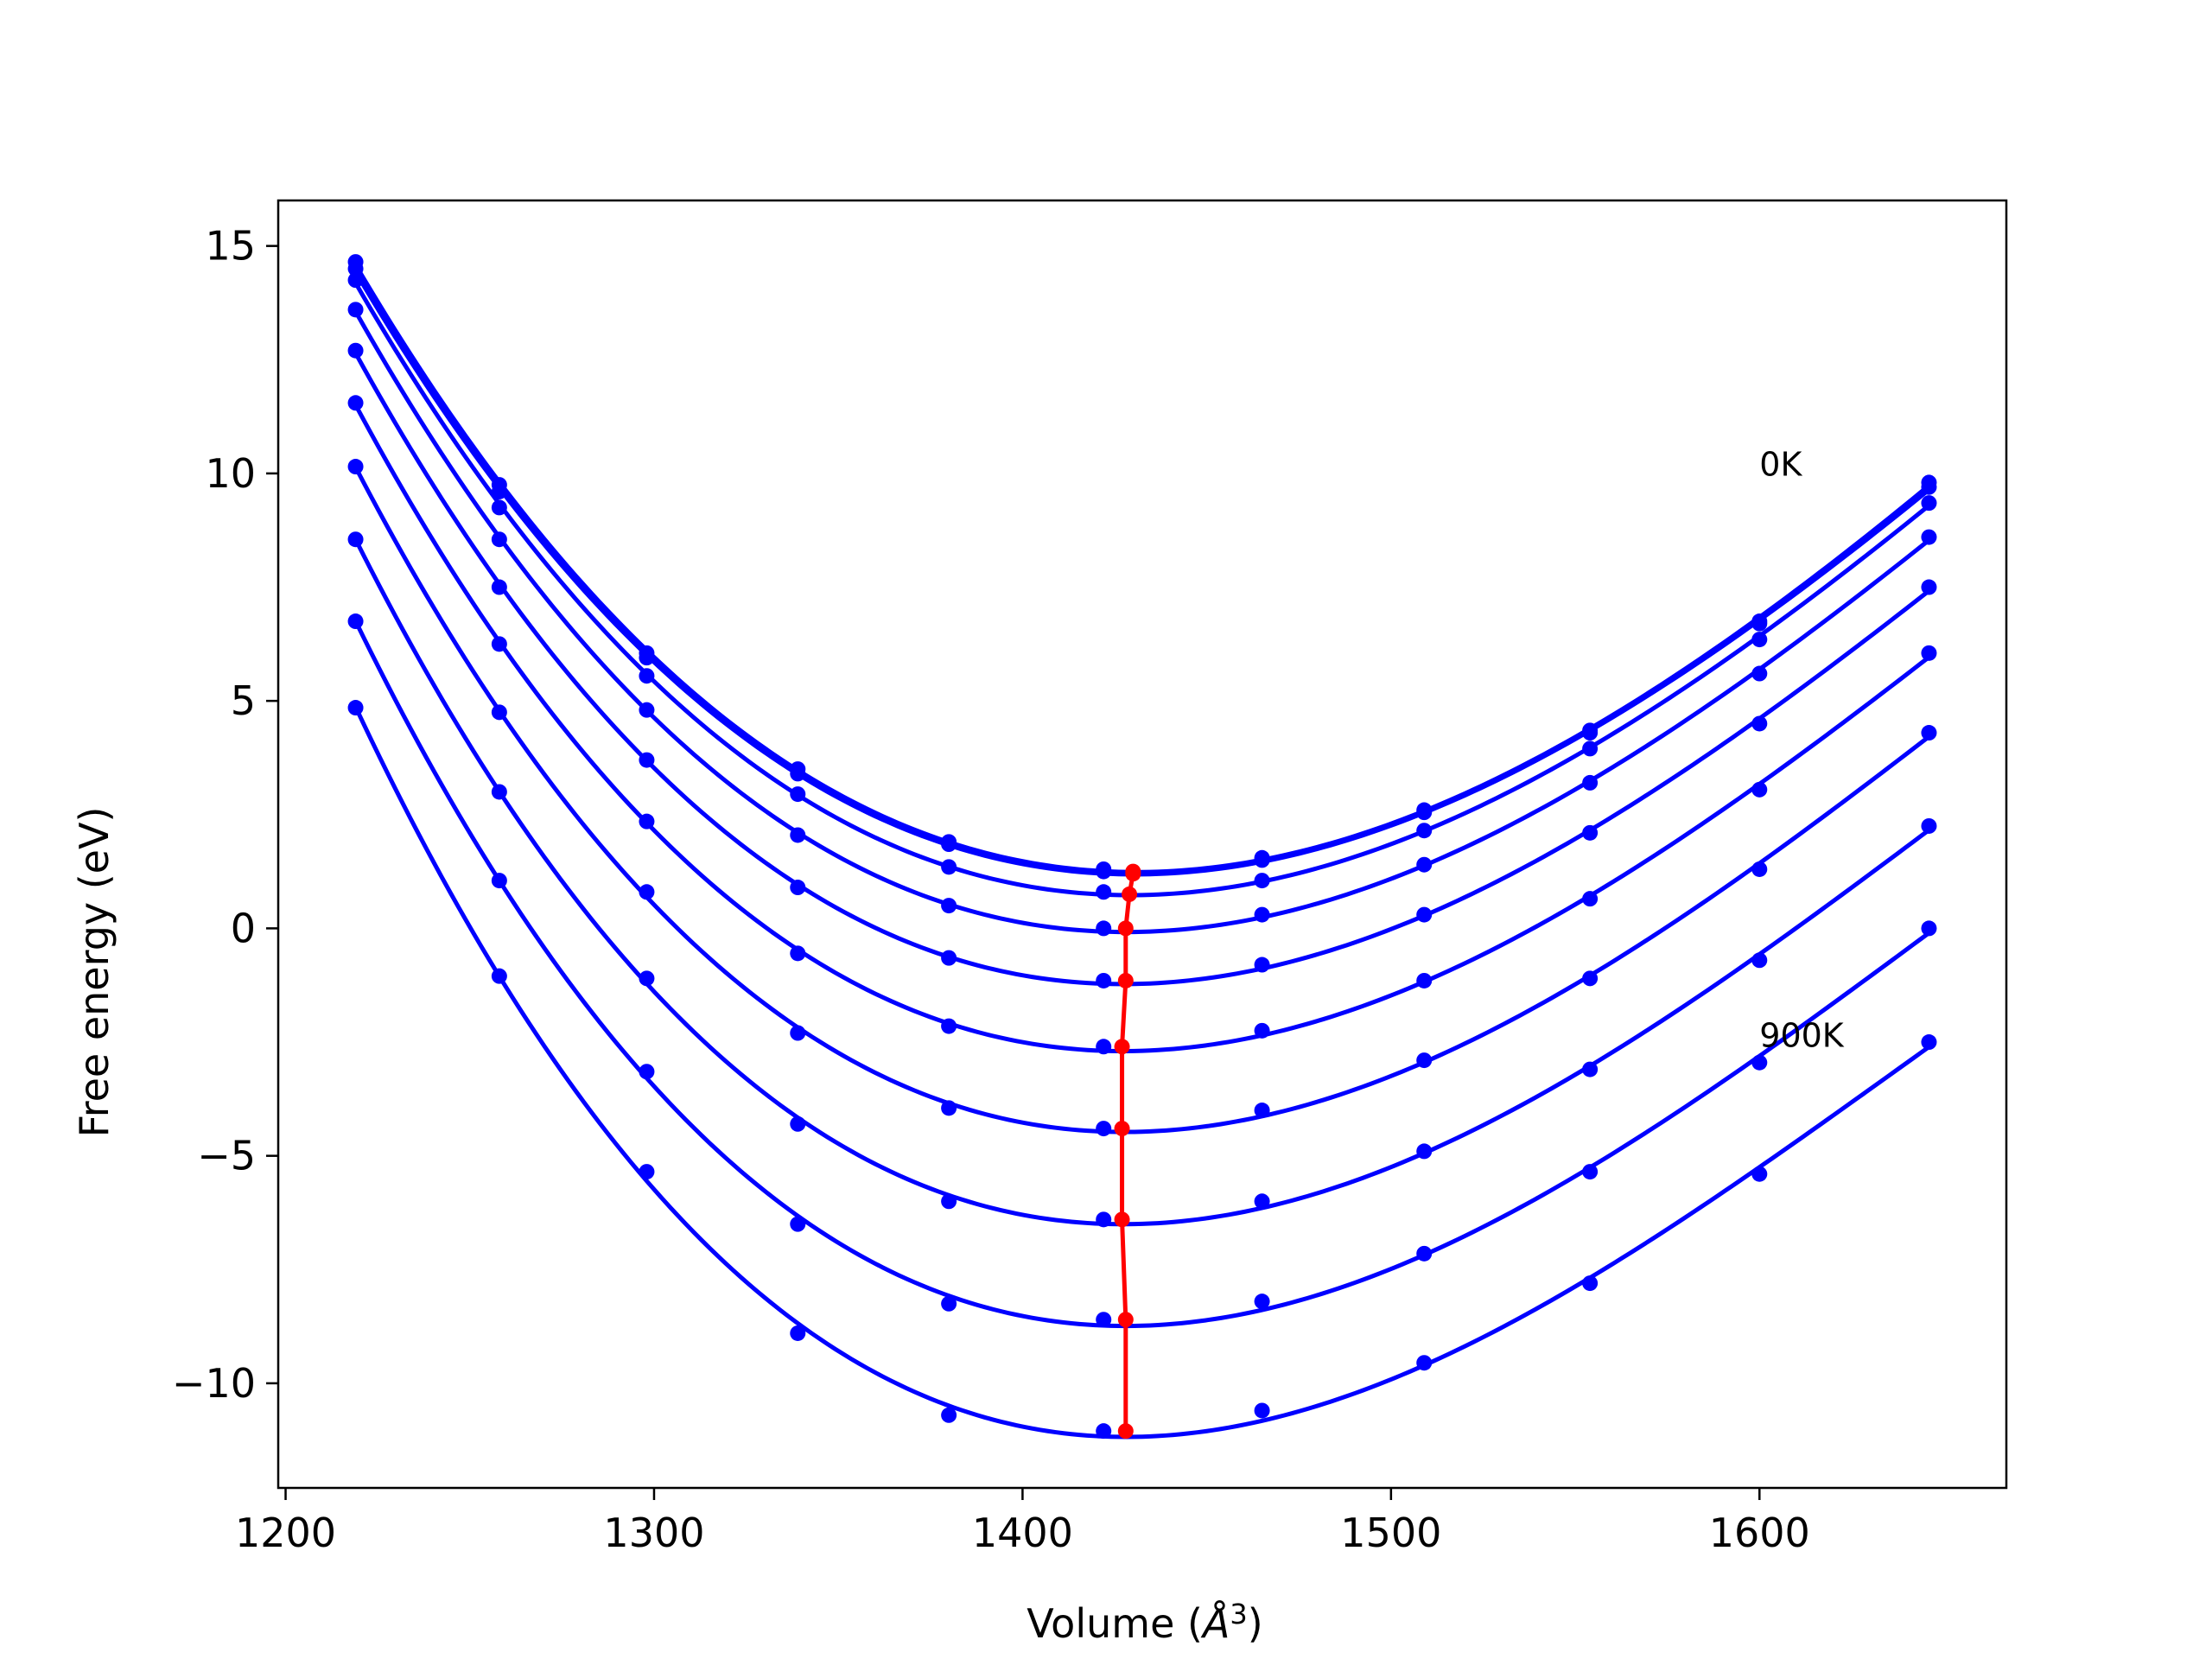 The image size is (2212, 1659). What do you see at coordinates (1781, 465) in the screenshot?
I see `temperature-label: 0K` at bounding box center [1781, 465].